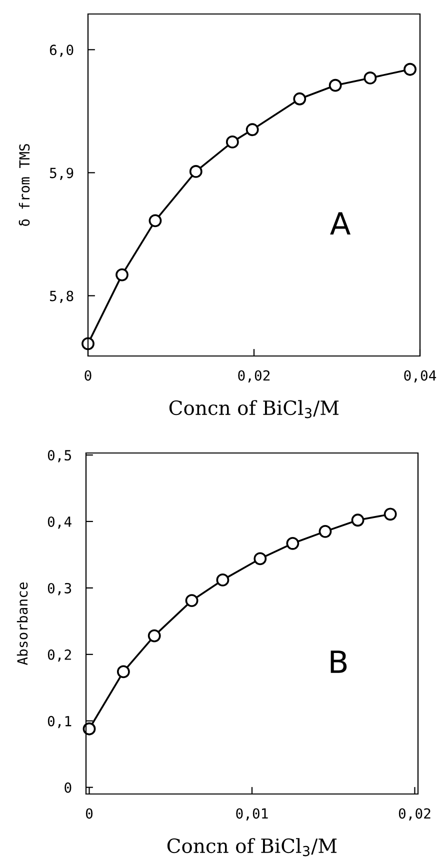 This screenshot has height=863, width=446. Describe the element at coordinates (420, 376) in the screenshot. I see `x-tick-label: 0,04` at that location.